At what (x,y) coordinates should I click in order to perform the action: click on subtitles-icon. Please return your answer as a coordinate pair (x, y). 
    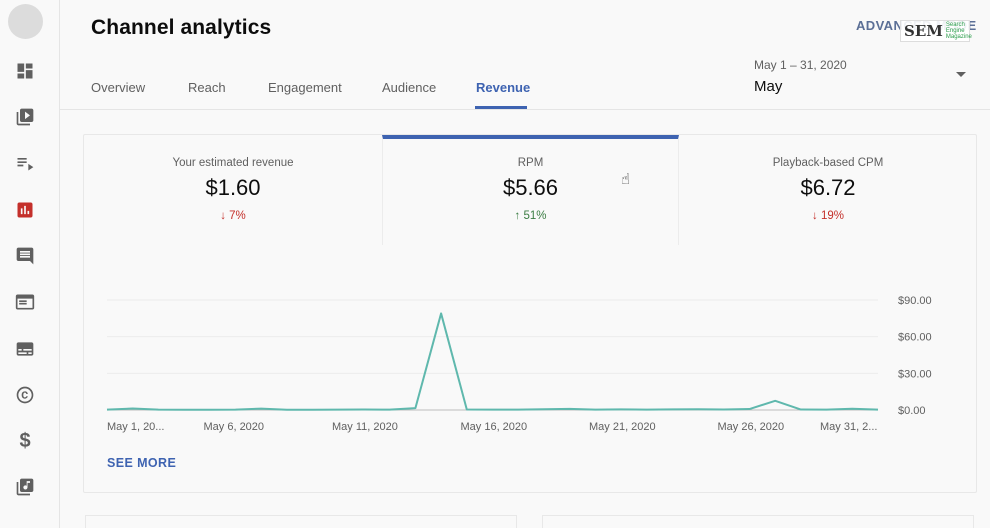
    Looking at the image, I should click on (25, 302).